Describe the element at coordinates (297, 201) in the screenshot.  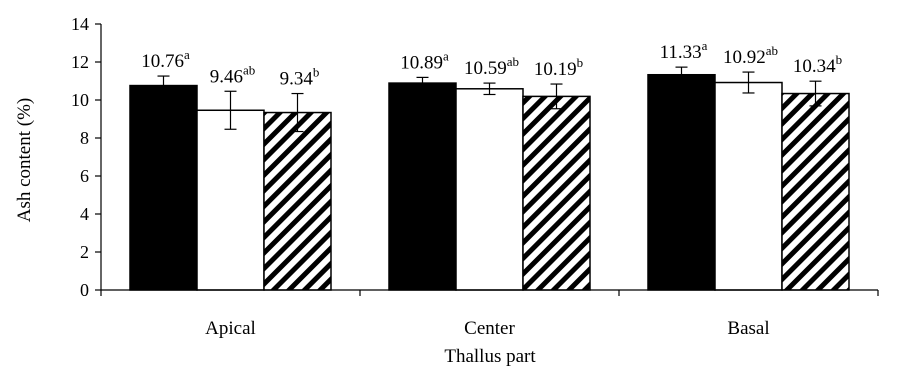
I see `bar-apical-s3` at that location.